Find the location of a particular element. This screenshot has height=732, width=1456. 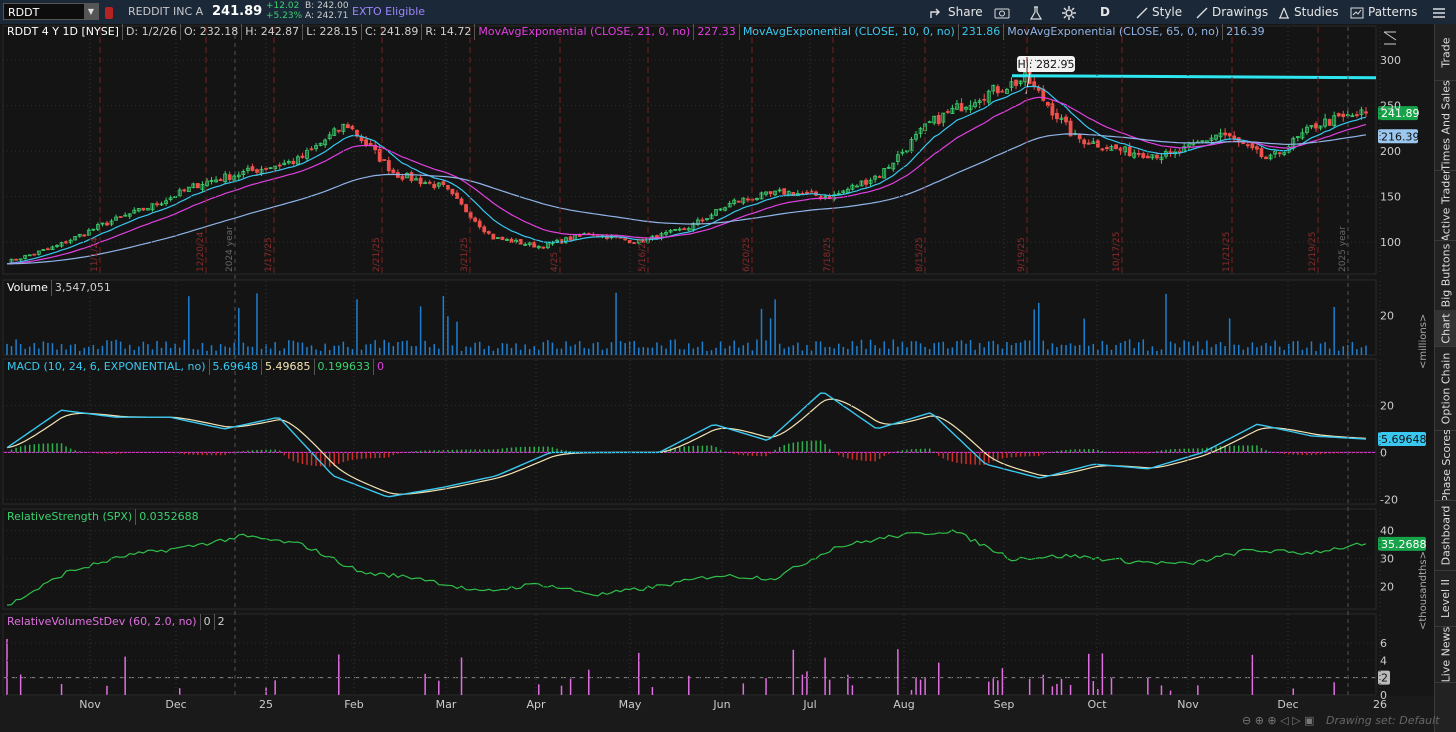

tab-dashboard: Dashboard is located at coordinates (1445, 535).